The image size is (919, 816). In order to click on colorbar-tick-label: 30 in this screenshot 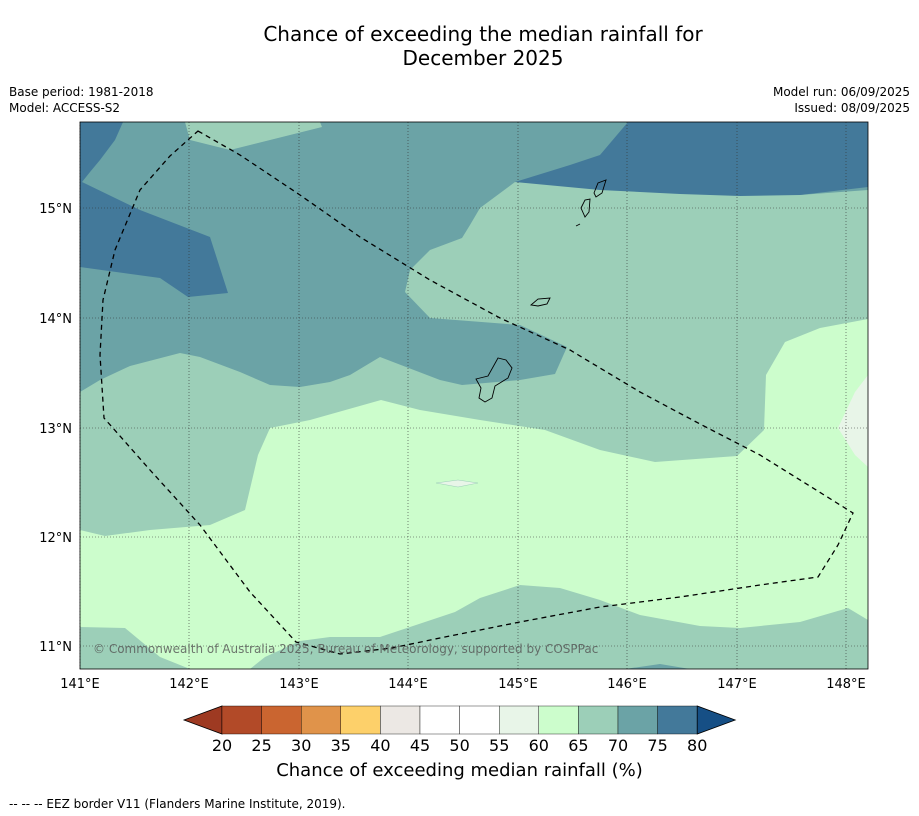, I will do `click(301, 745)`.